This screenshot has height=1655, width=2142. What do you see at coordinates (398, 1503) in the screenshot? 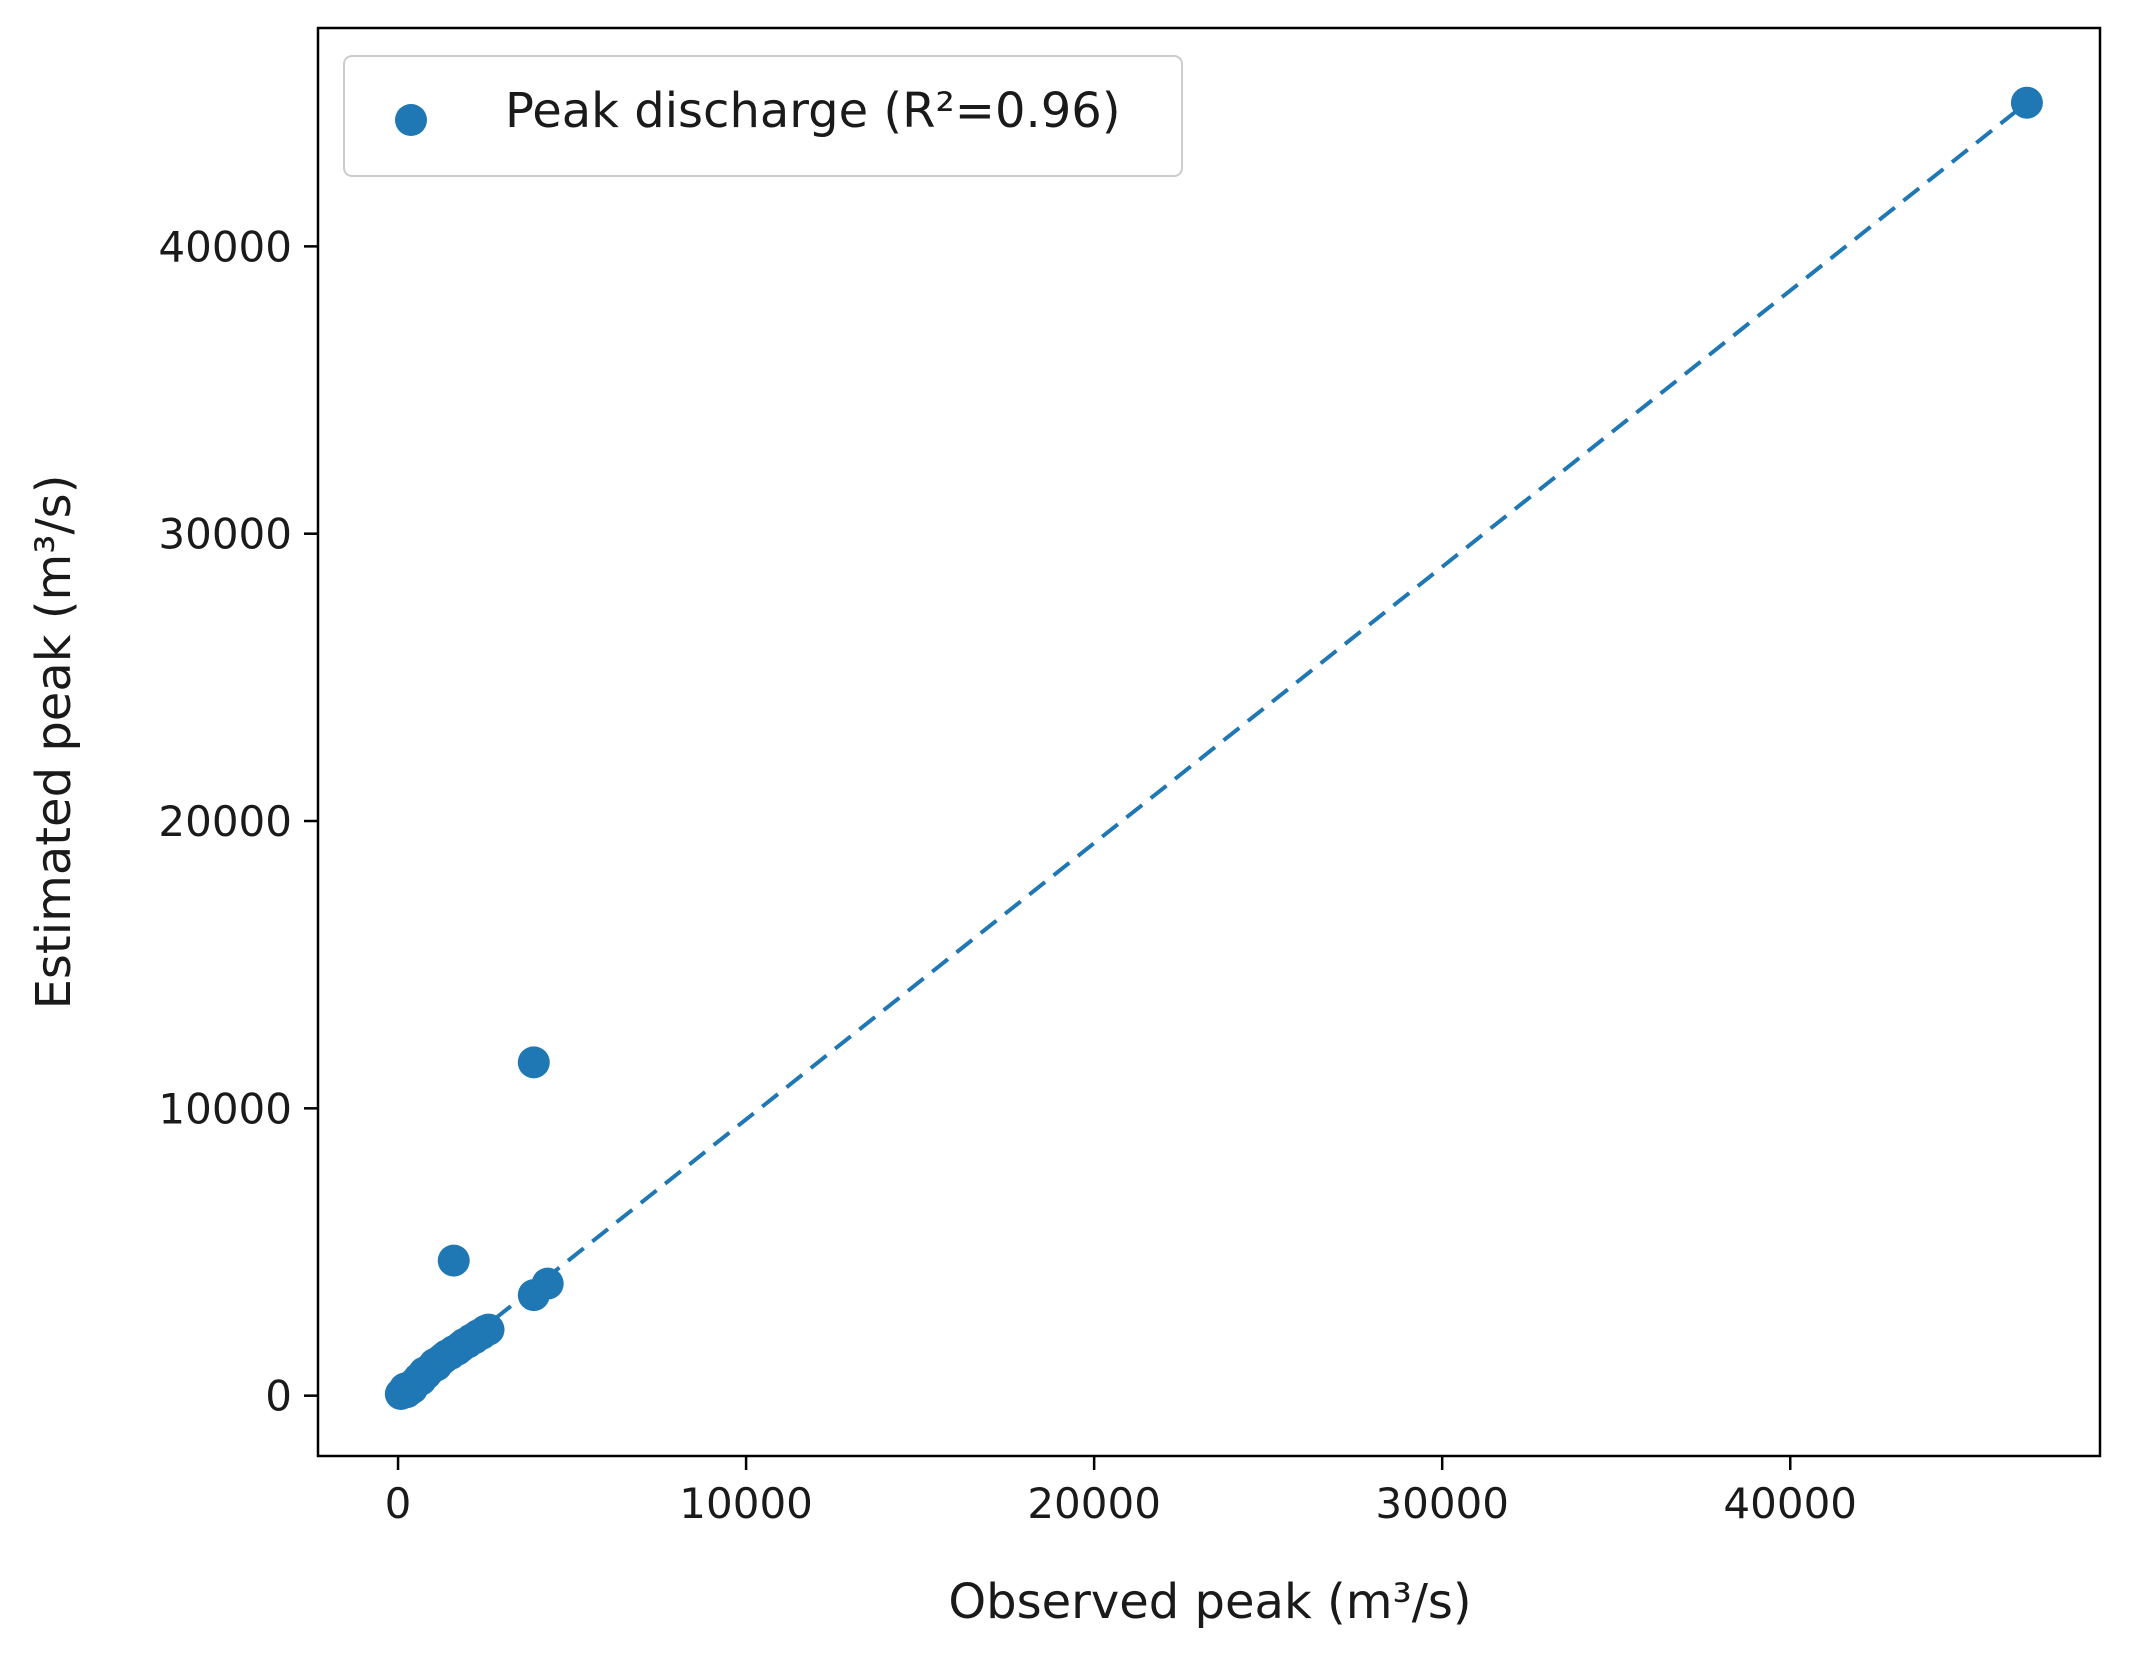
I see `x-tick-label: 0` at bounding box center [398, 1503].